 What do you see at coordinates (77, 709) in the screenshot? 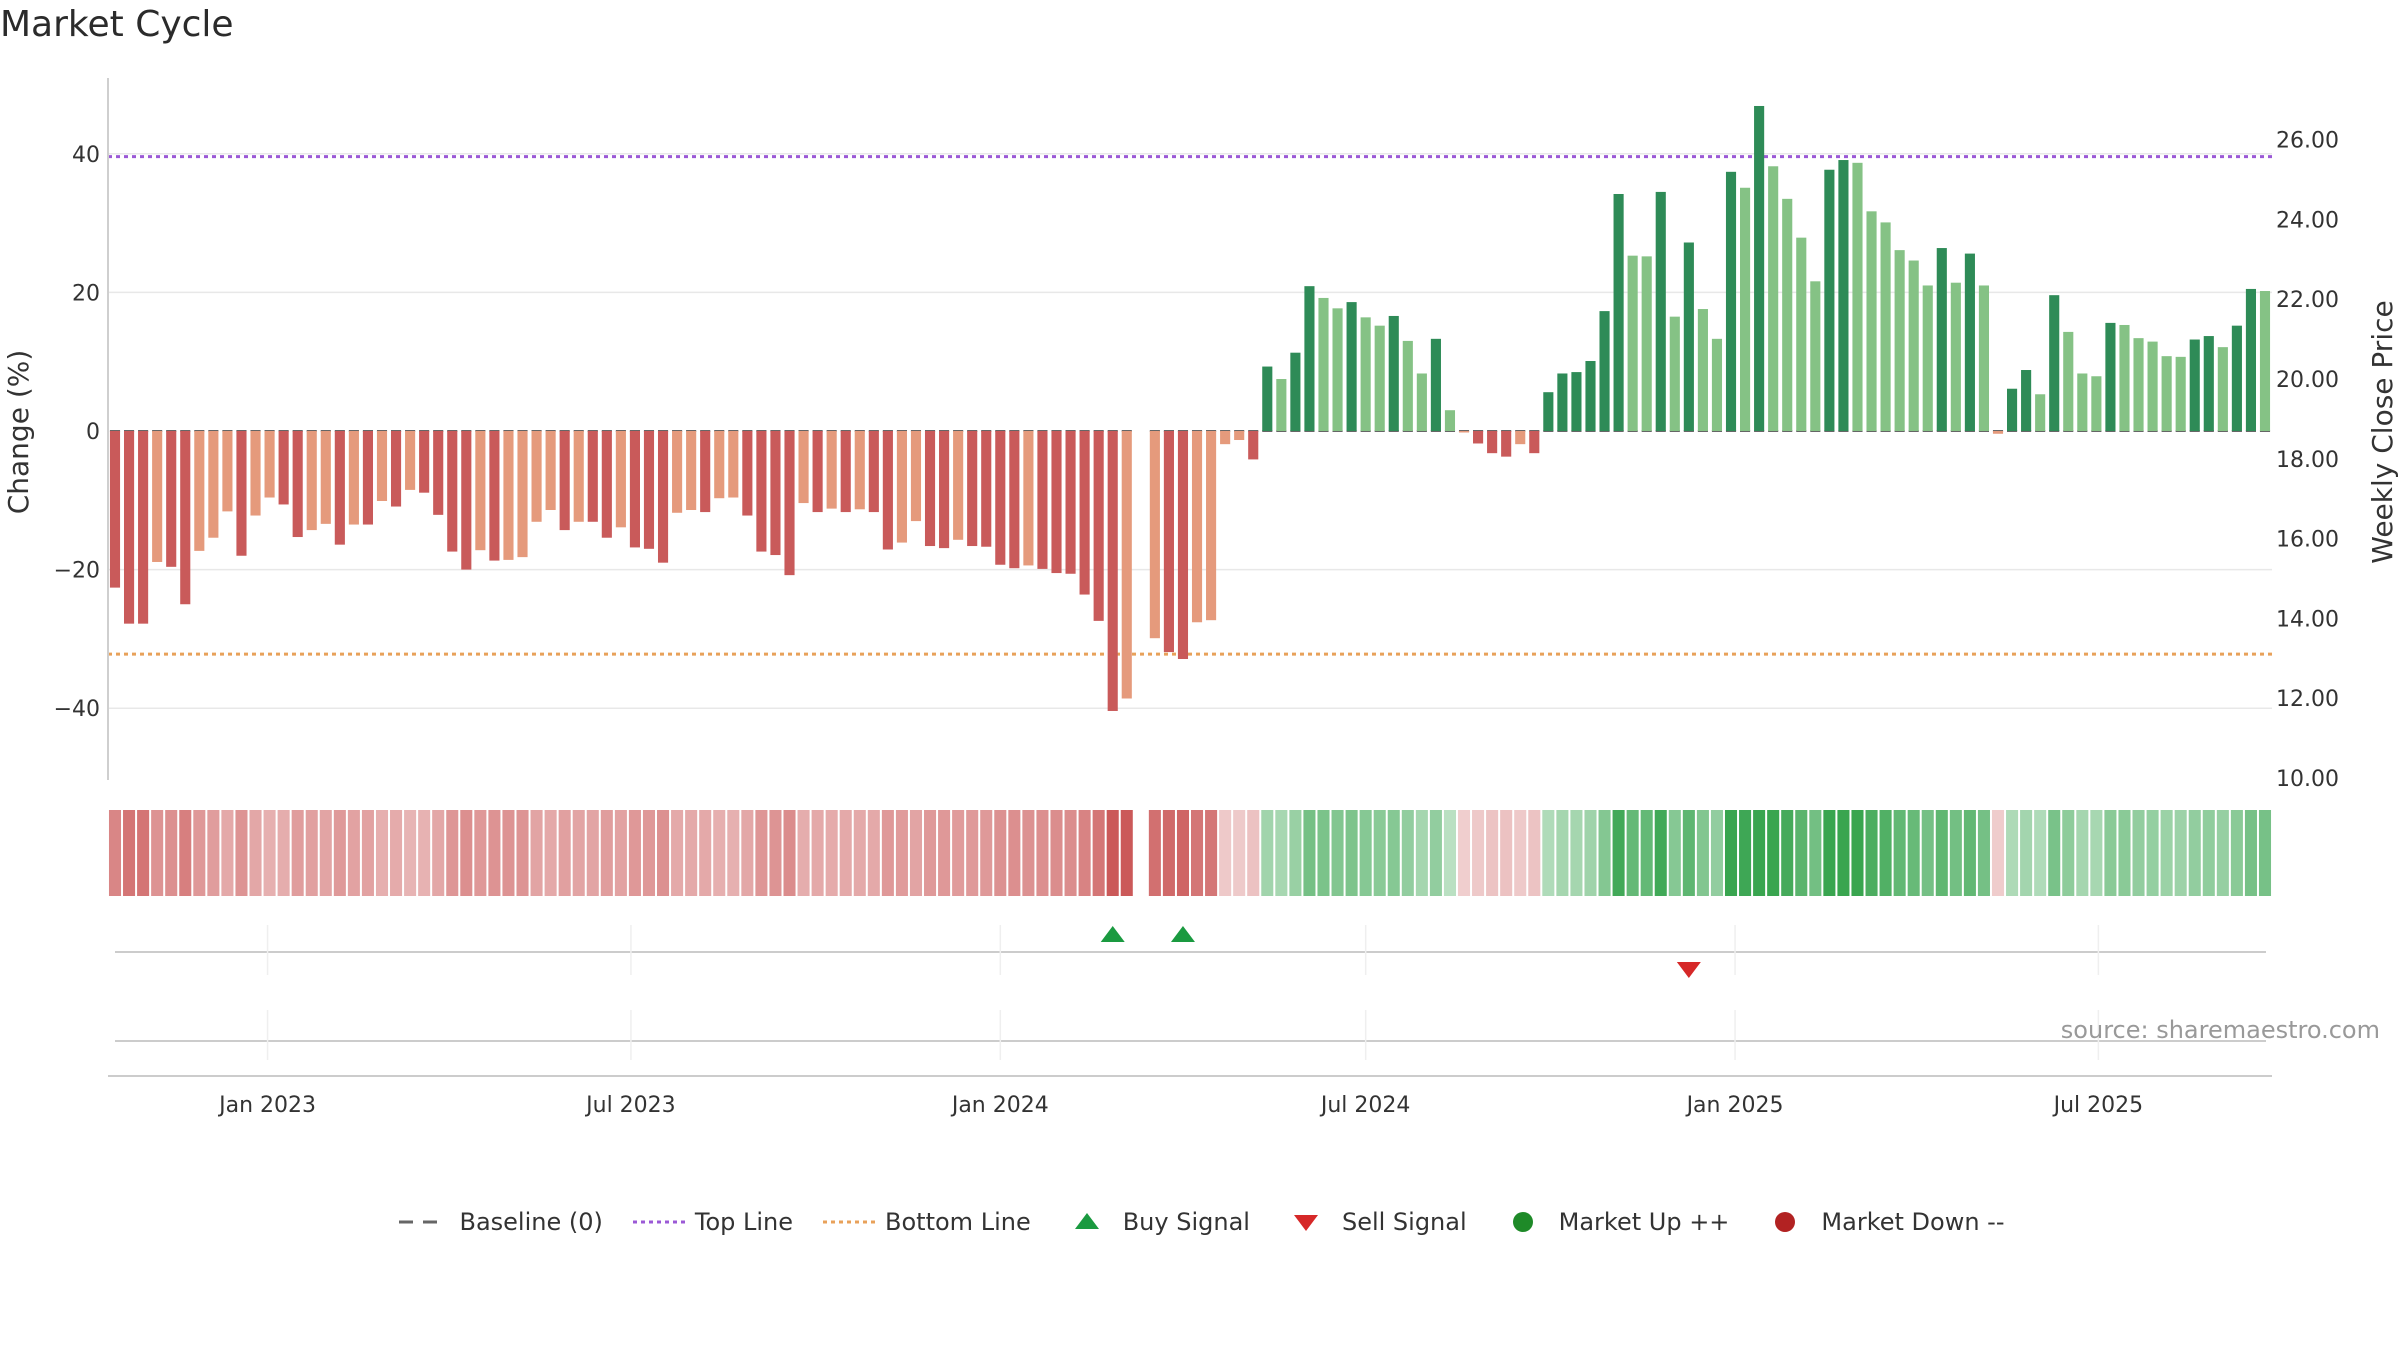
I see `y-left-tick-label: −40` at bounding box center [77, 709].